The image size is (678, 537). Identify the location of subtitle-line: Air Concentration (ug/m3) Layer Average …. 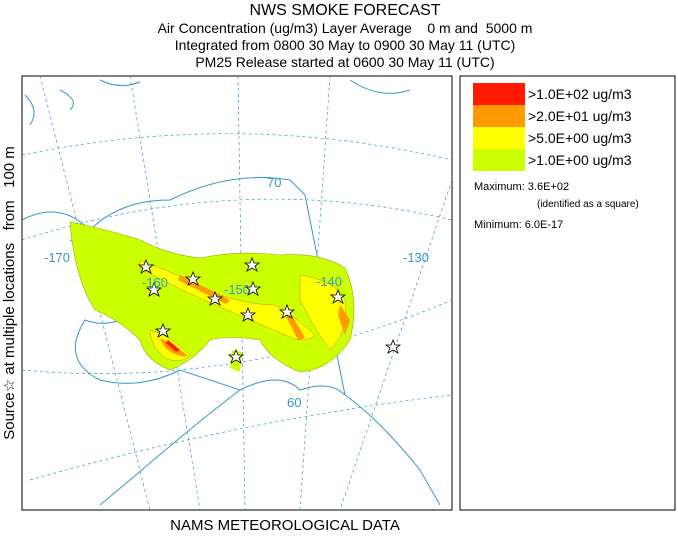
(345, 28).